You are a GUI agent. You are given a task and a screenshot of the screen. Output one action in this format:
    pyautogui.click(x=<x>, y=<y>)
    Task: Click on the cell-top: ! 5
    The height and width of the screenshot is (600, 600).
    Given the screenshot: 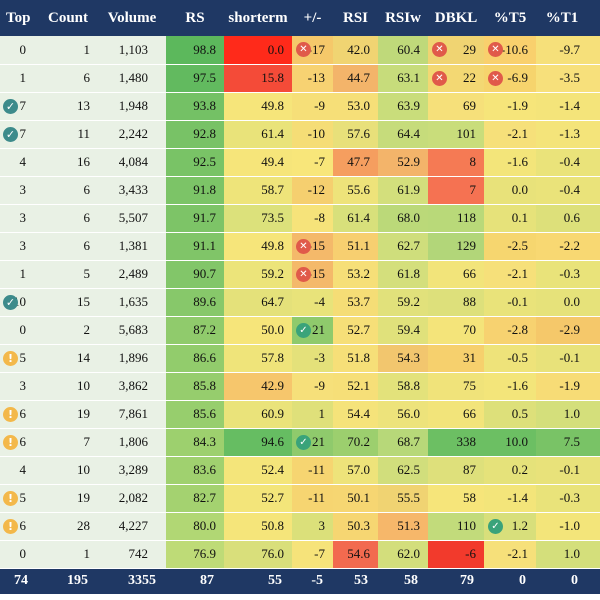 What is the action you would take?
    pyautogui.click(x=19, y=358)
    